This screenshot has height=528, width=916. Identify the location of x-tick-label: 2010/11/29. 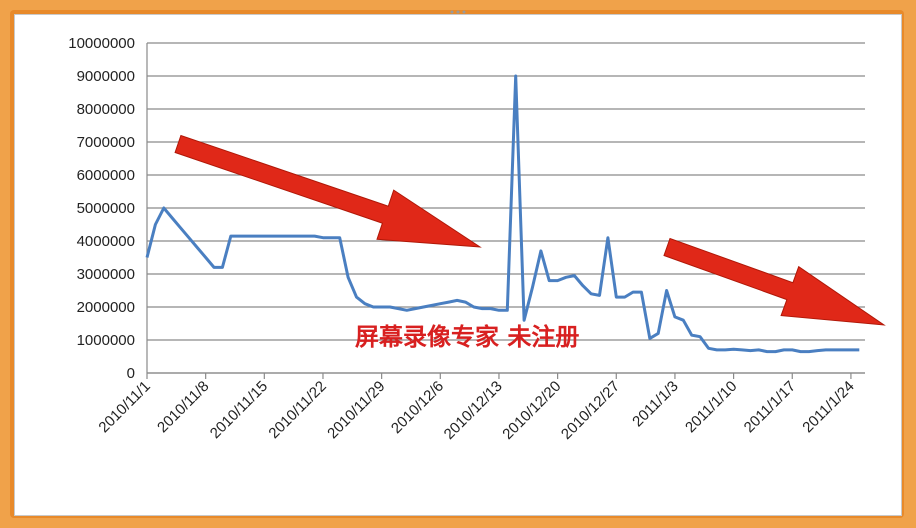
(356, 410).